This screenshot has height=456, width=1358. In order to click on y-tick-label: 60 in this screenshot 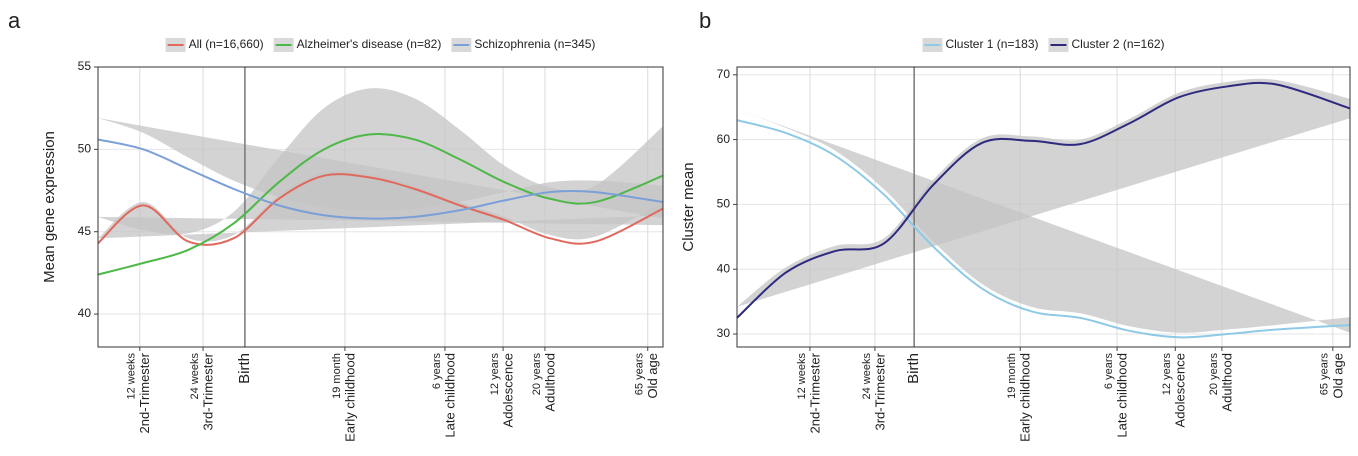, I will do `click(724, 139)`.